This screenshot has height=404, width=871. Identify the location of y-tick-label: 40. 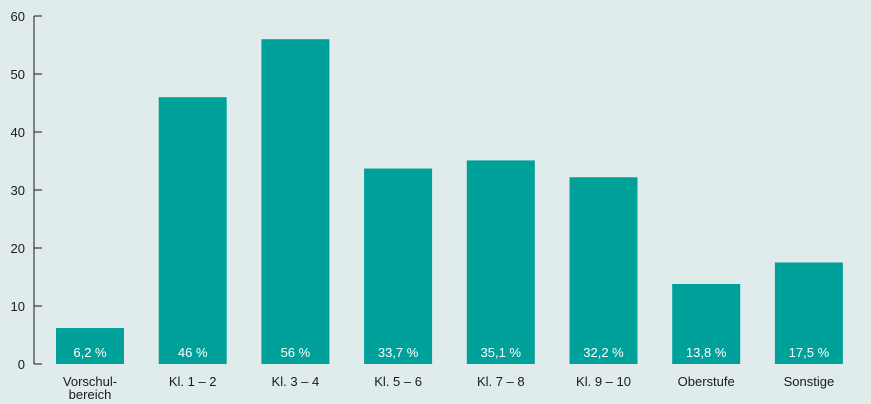
(18, 132).